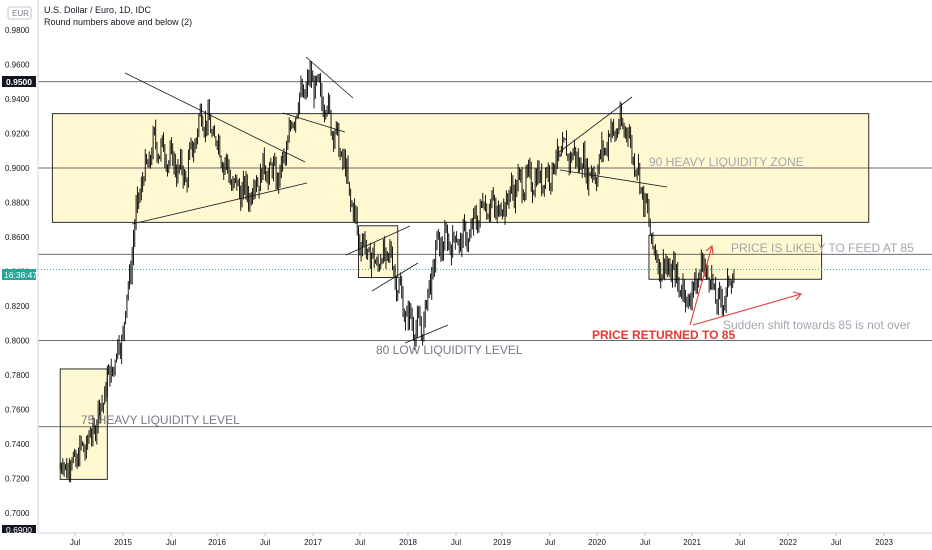 The width and height of the screenshot is (932, 550). I want to click on y-tick-label: 0.7000, so click(17, 513).